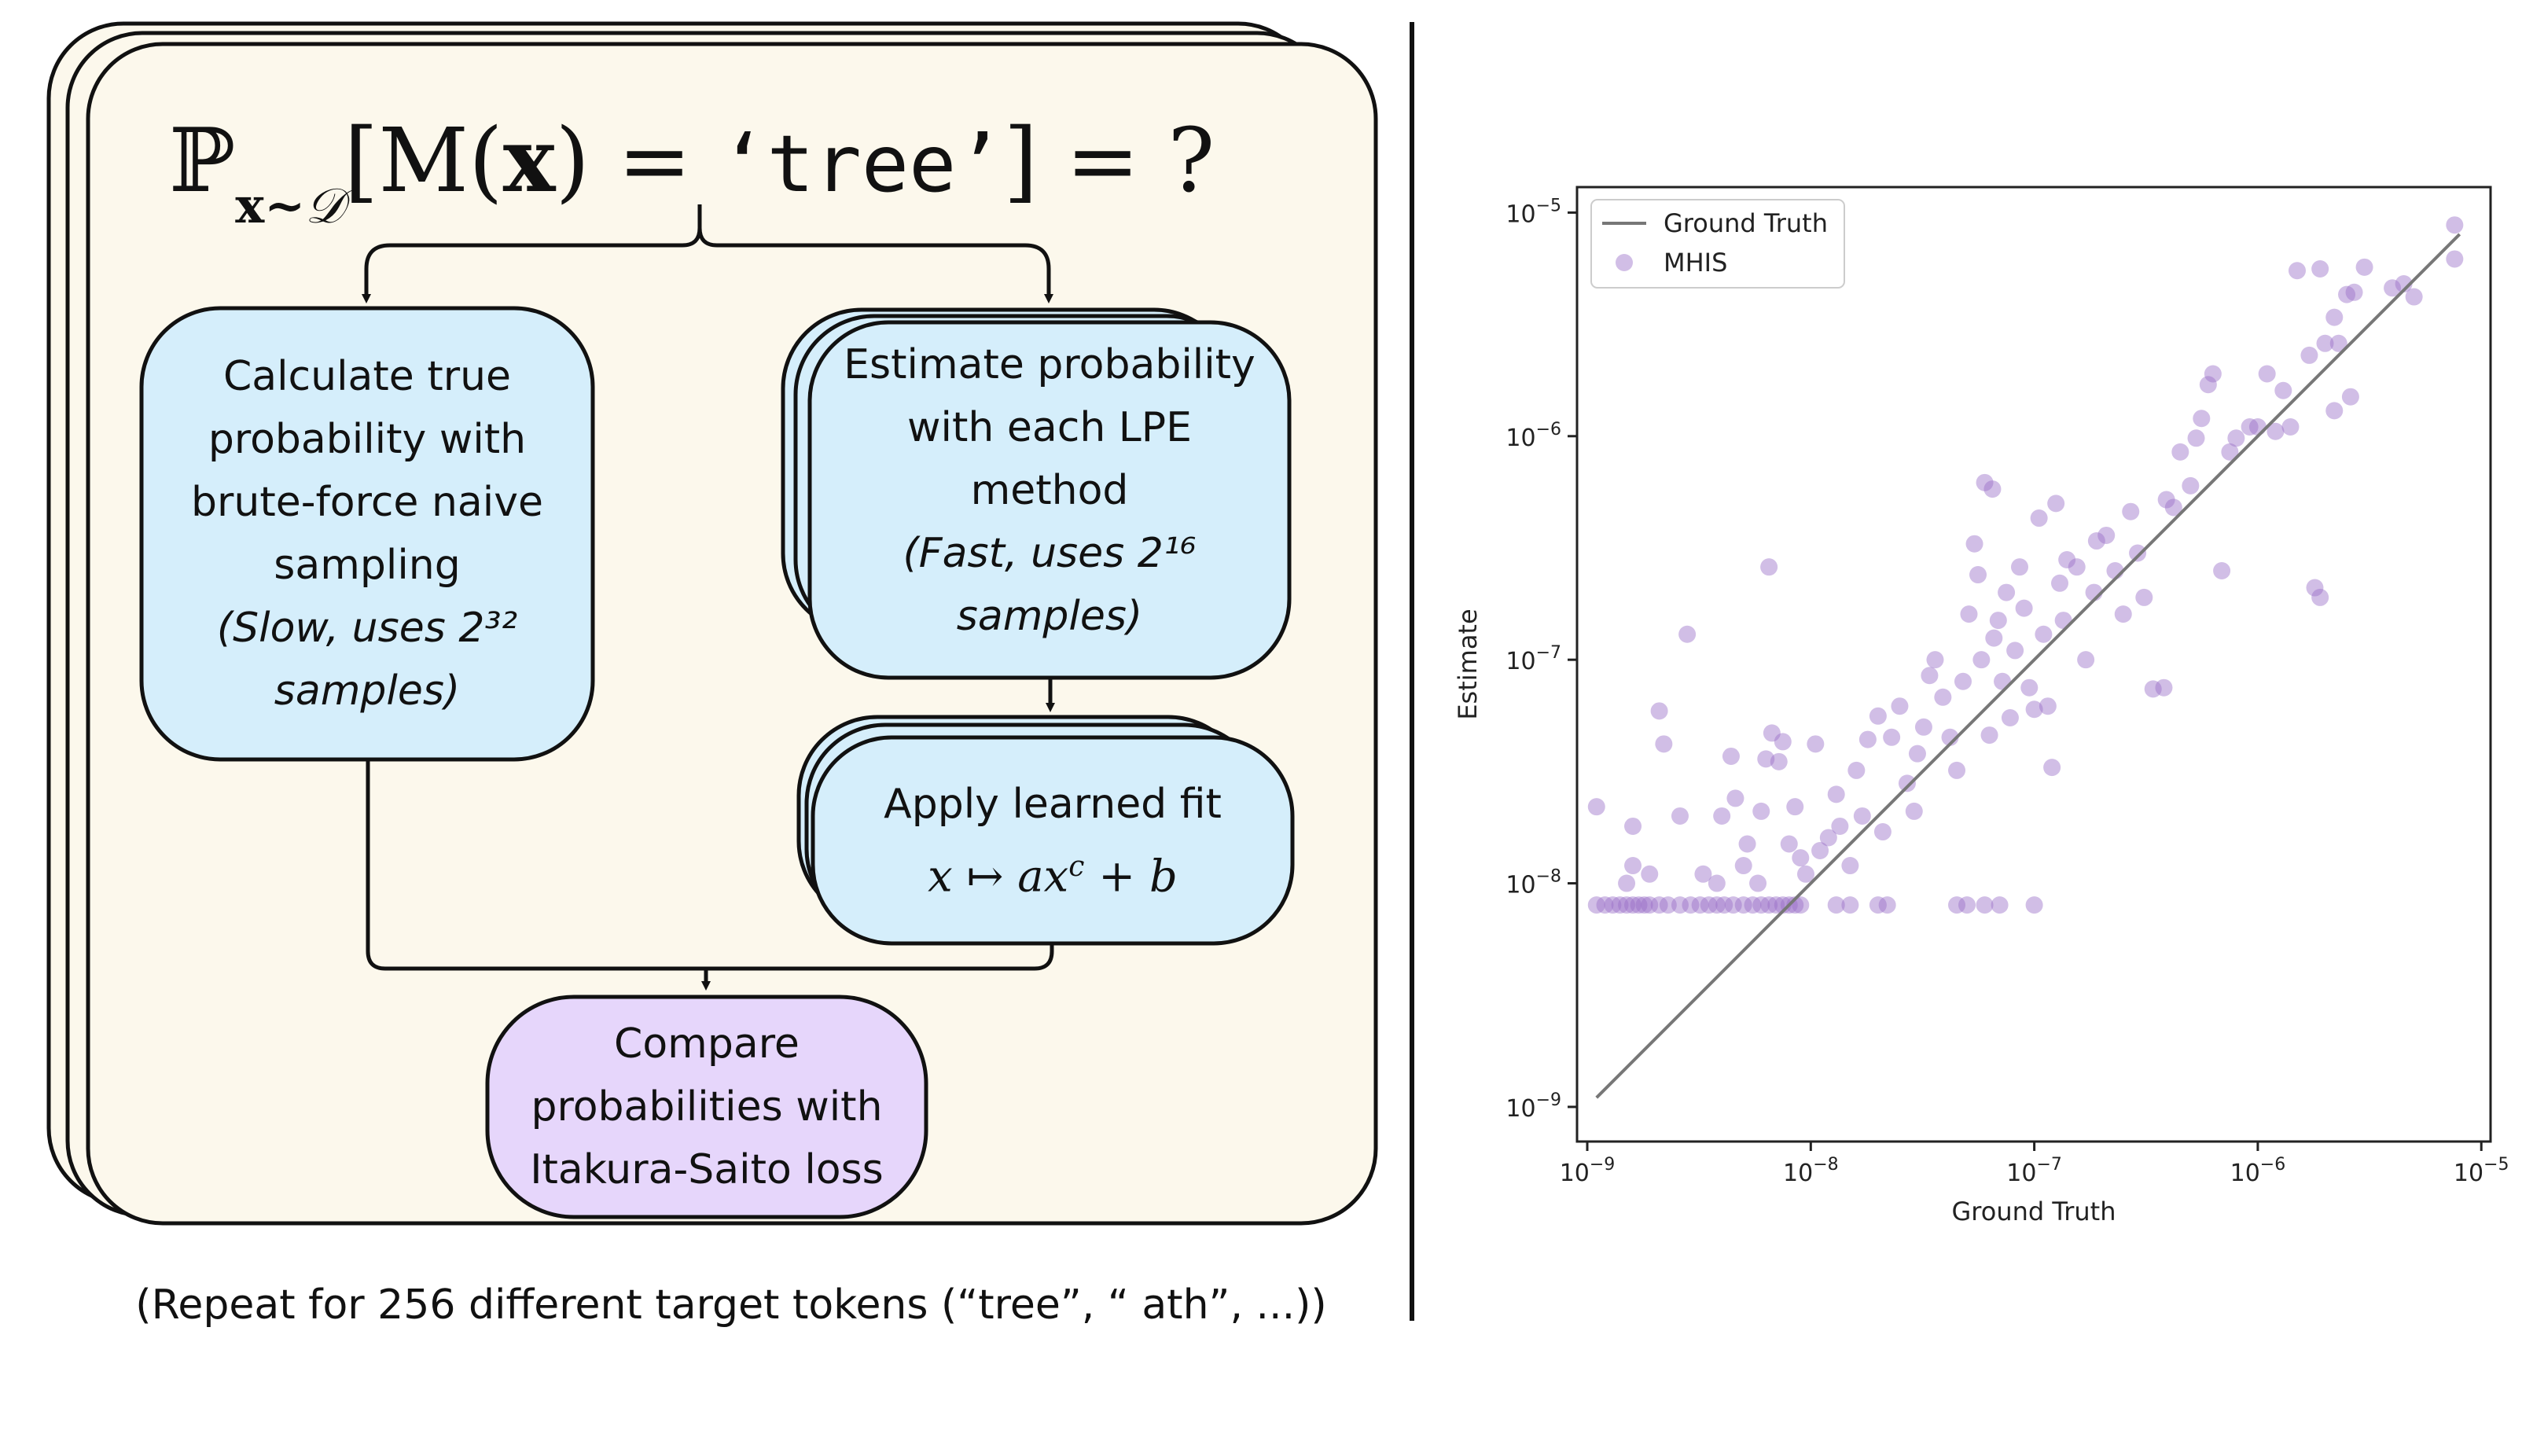 The width and height of the screenshot is (2522, 1456). What do you see at coordinates (1533, 212) in the screenshot?
I see `y-tick-label: 10−5` at bounding box center [1533, 212].